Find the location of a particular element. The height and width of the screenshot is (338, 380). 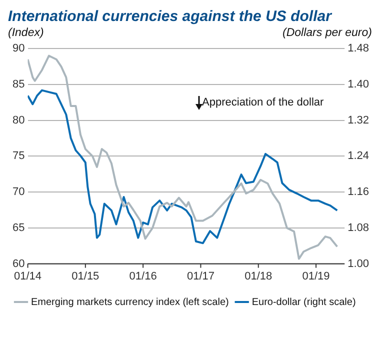

x-tick-label: 01/14 is located at coordinates (28, 276).